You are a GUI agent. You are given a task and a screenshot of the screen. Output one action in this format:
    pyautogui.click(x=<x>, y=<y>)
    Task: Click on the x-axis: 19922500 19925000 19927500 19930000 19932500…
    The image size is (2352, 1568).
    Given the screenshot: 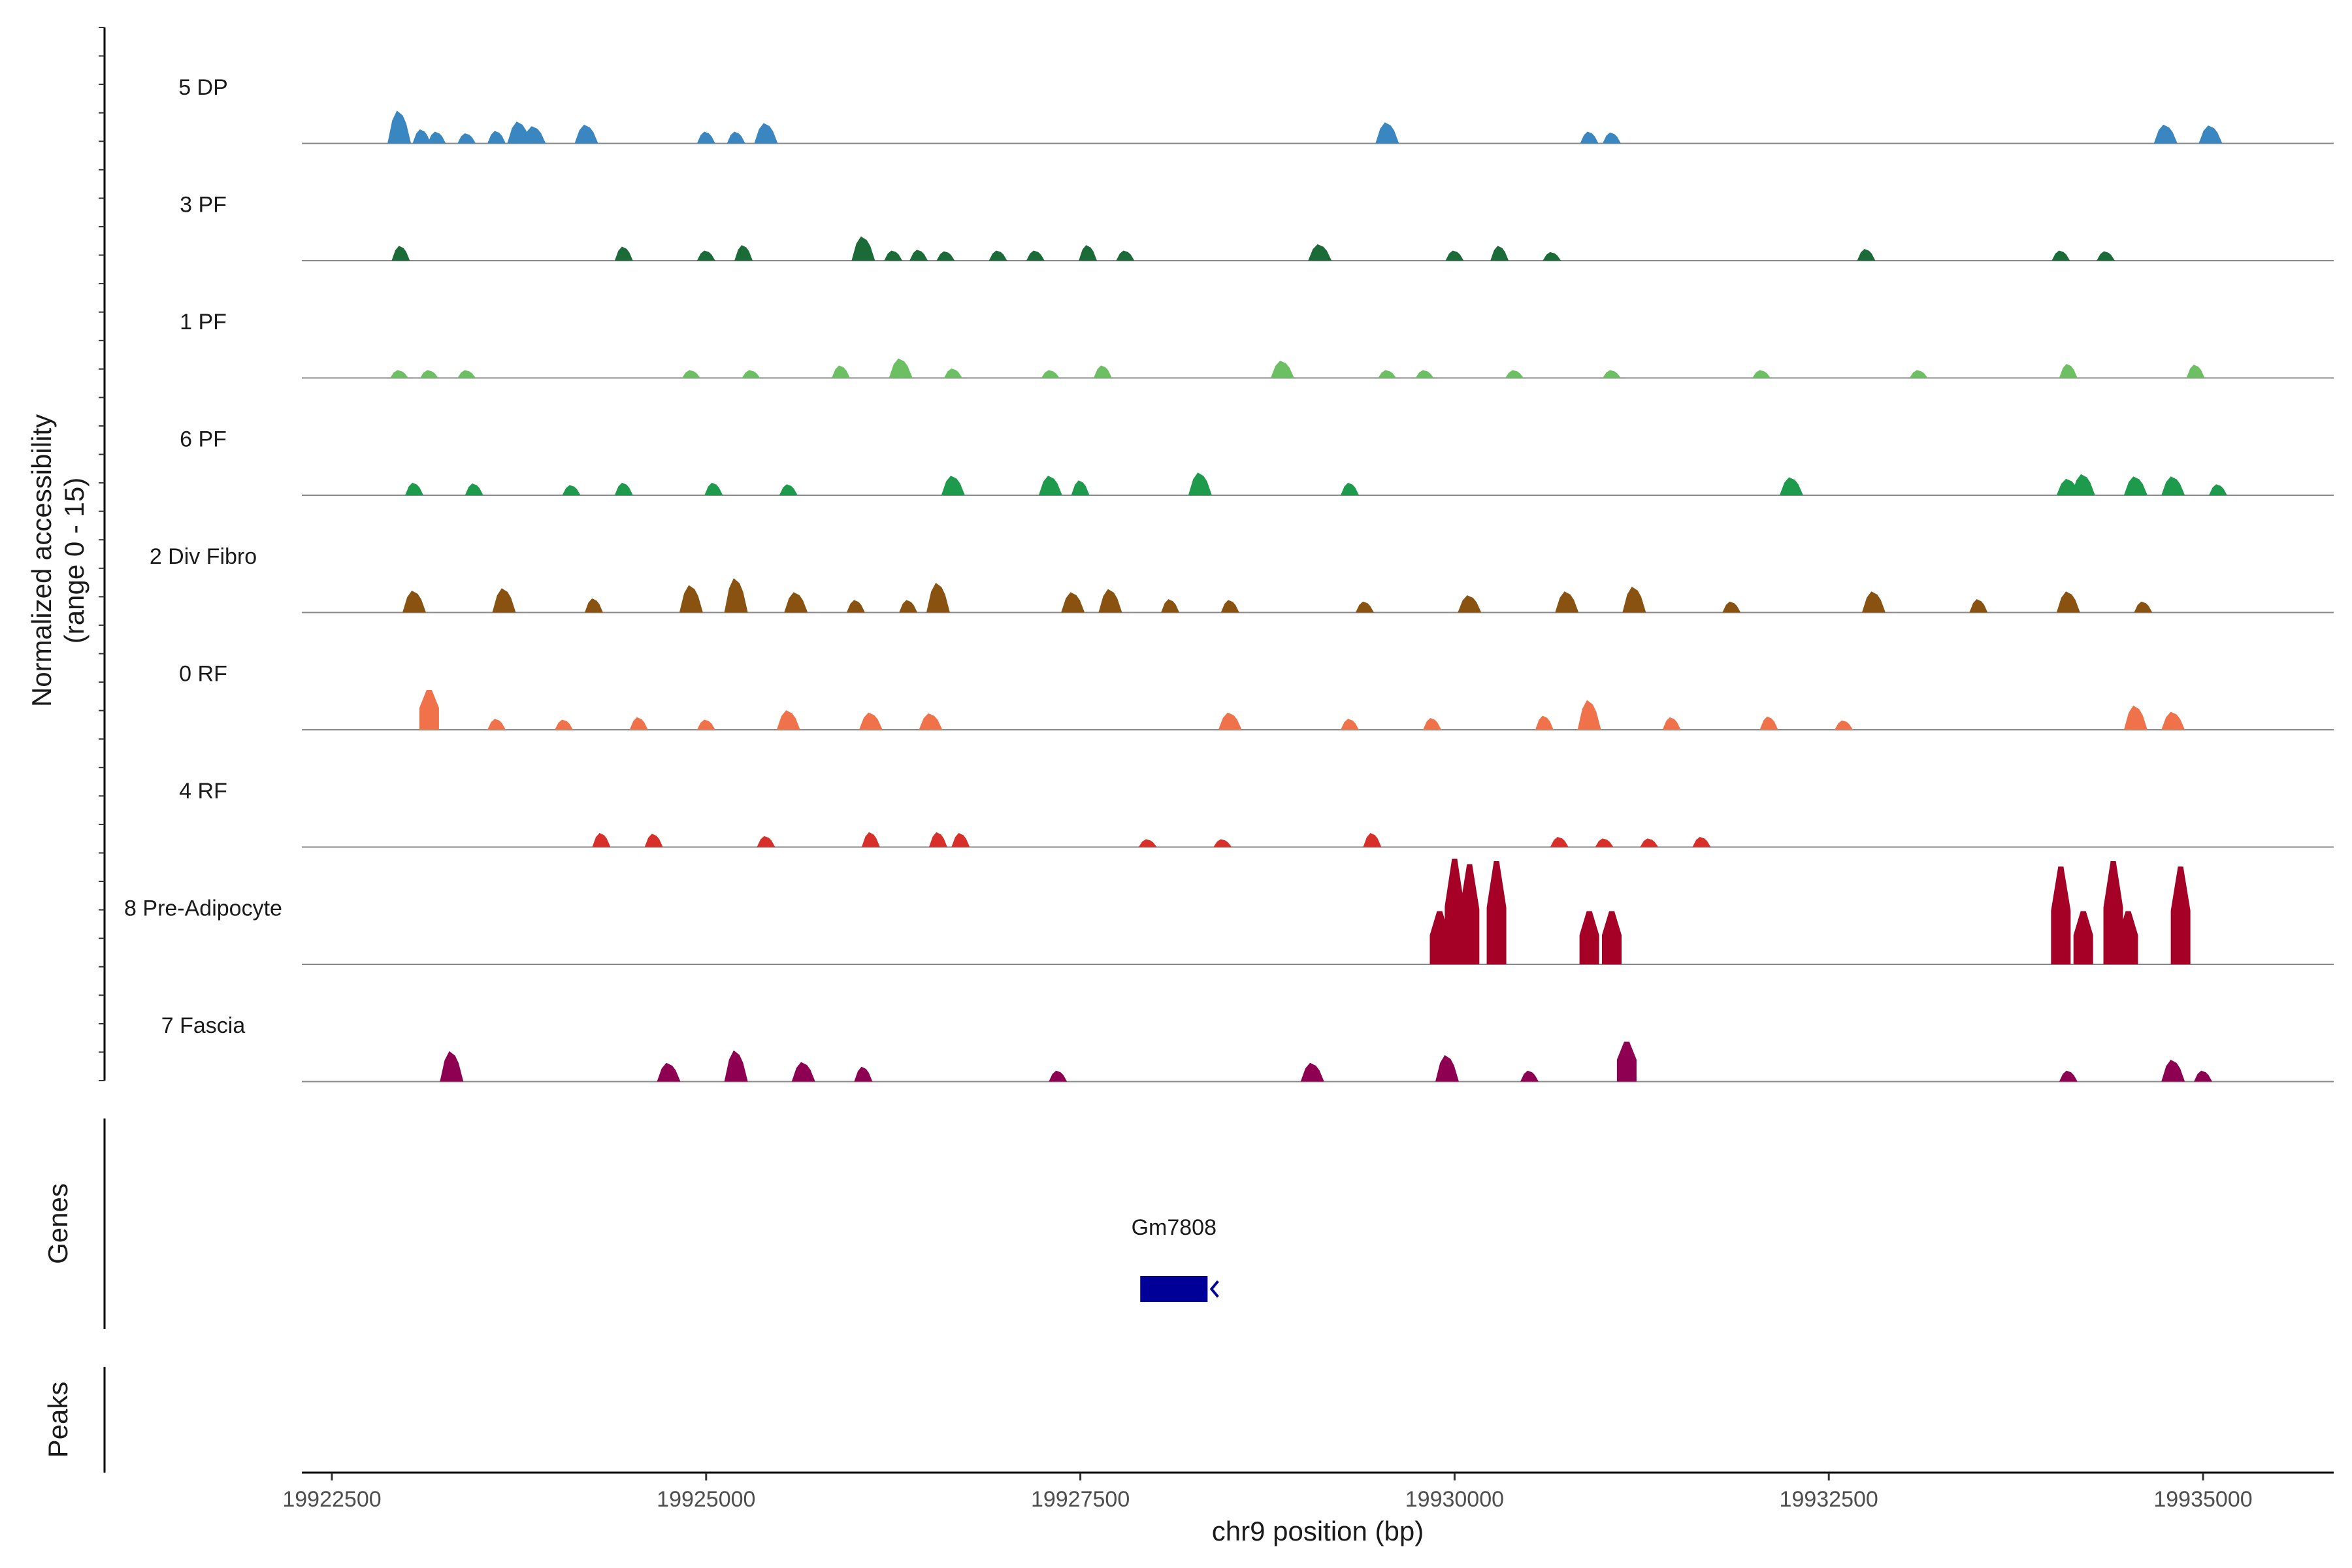 What is the action you would take?
    pyautogui.click(x=1308, y=1491)
    